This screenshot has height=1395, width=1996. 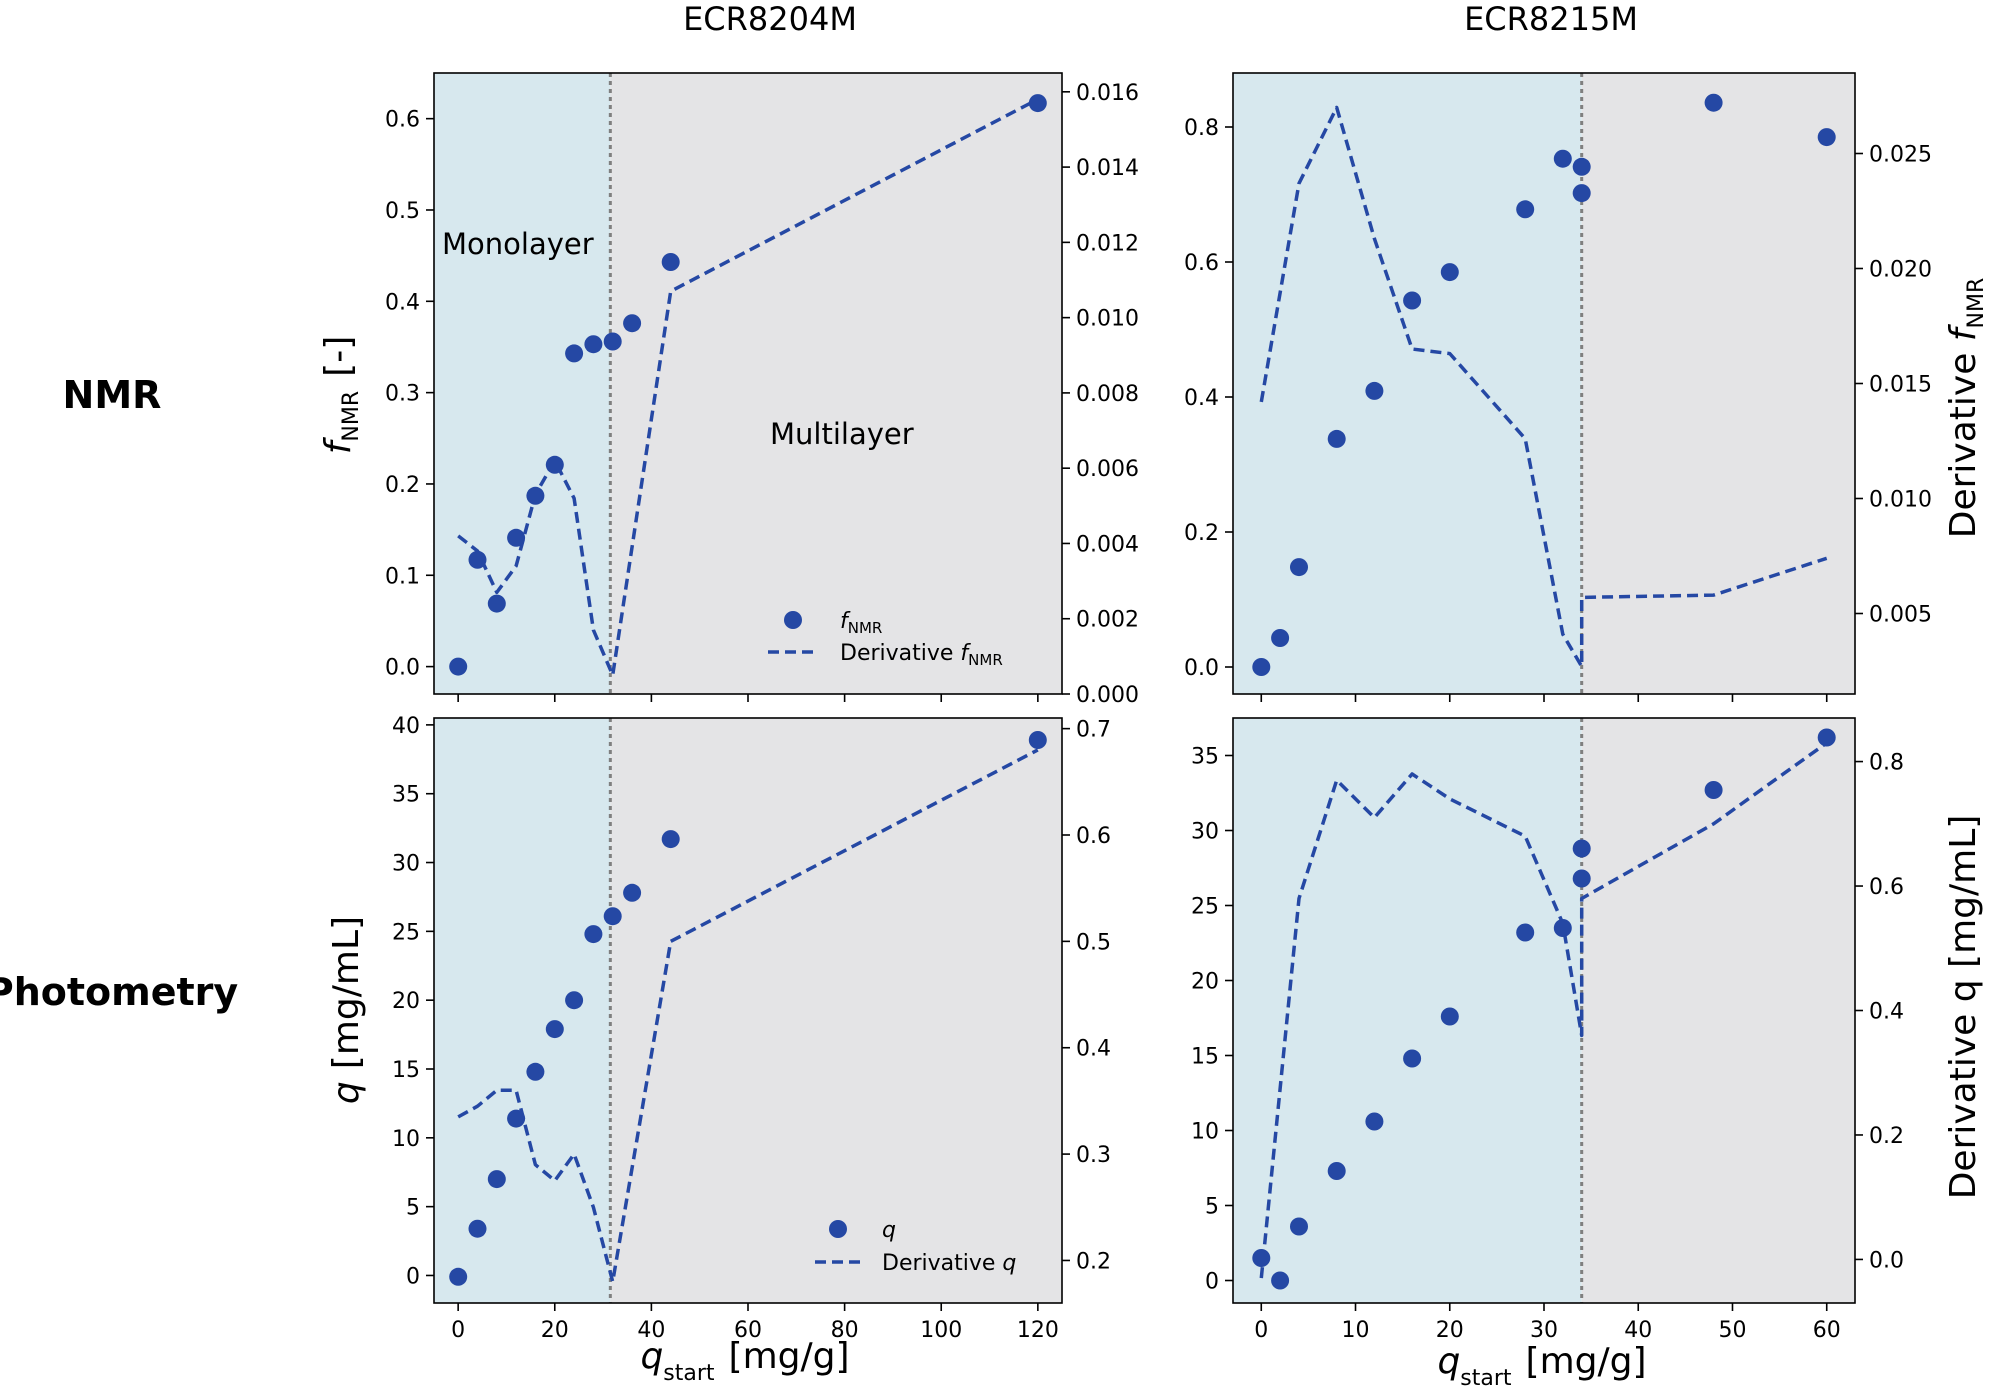 What do you see at coordinates (845, 1330) in the screenshot?
I see `photometry-ecr8204m-x-tick-label: 80` at bounding box center [845, 1330].